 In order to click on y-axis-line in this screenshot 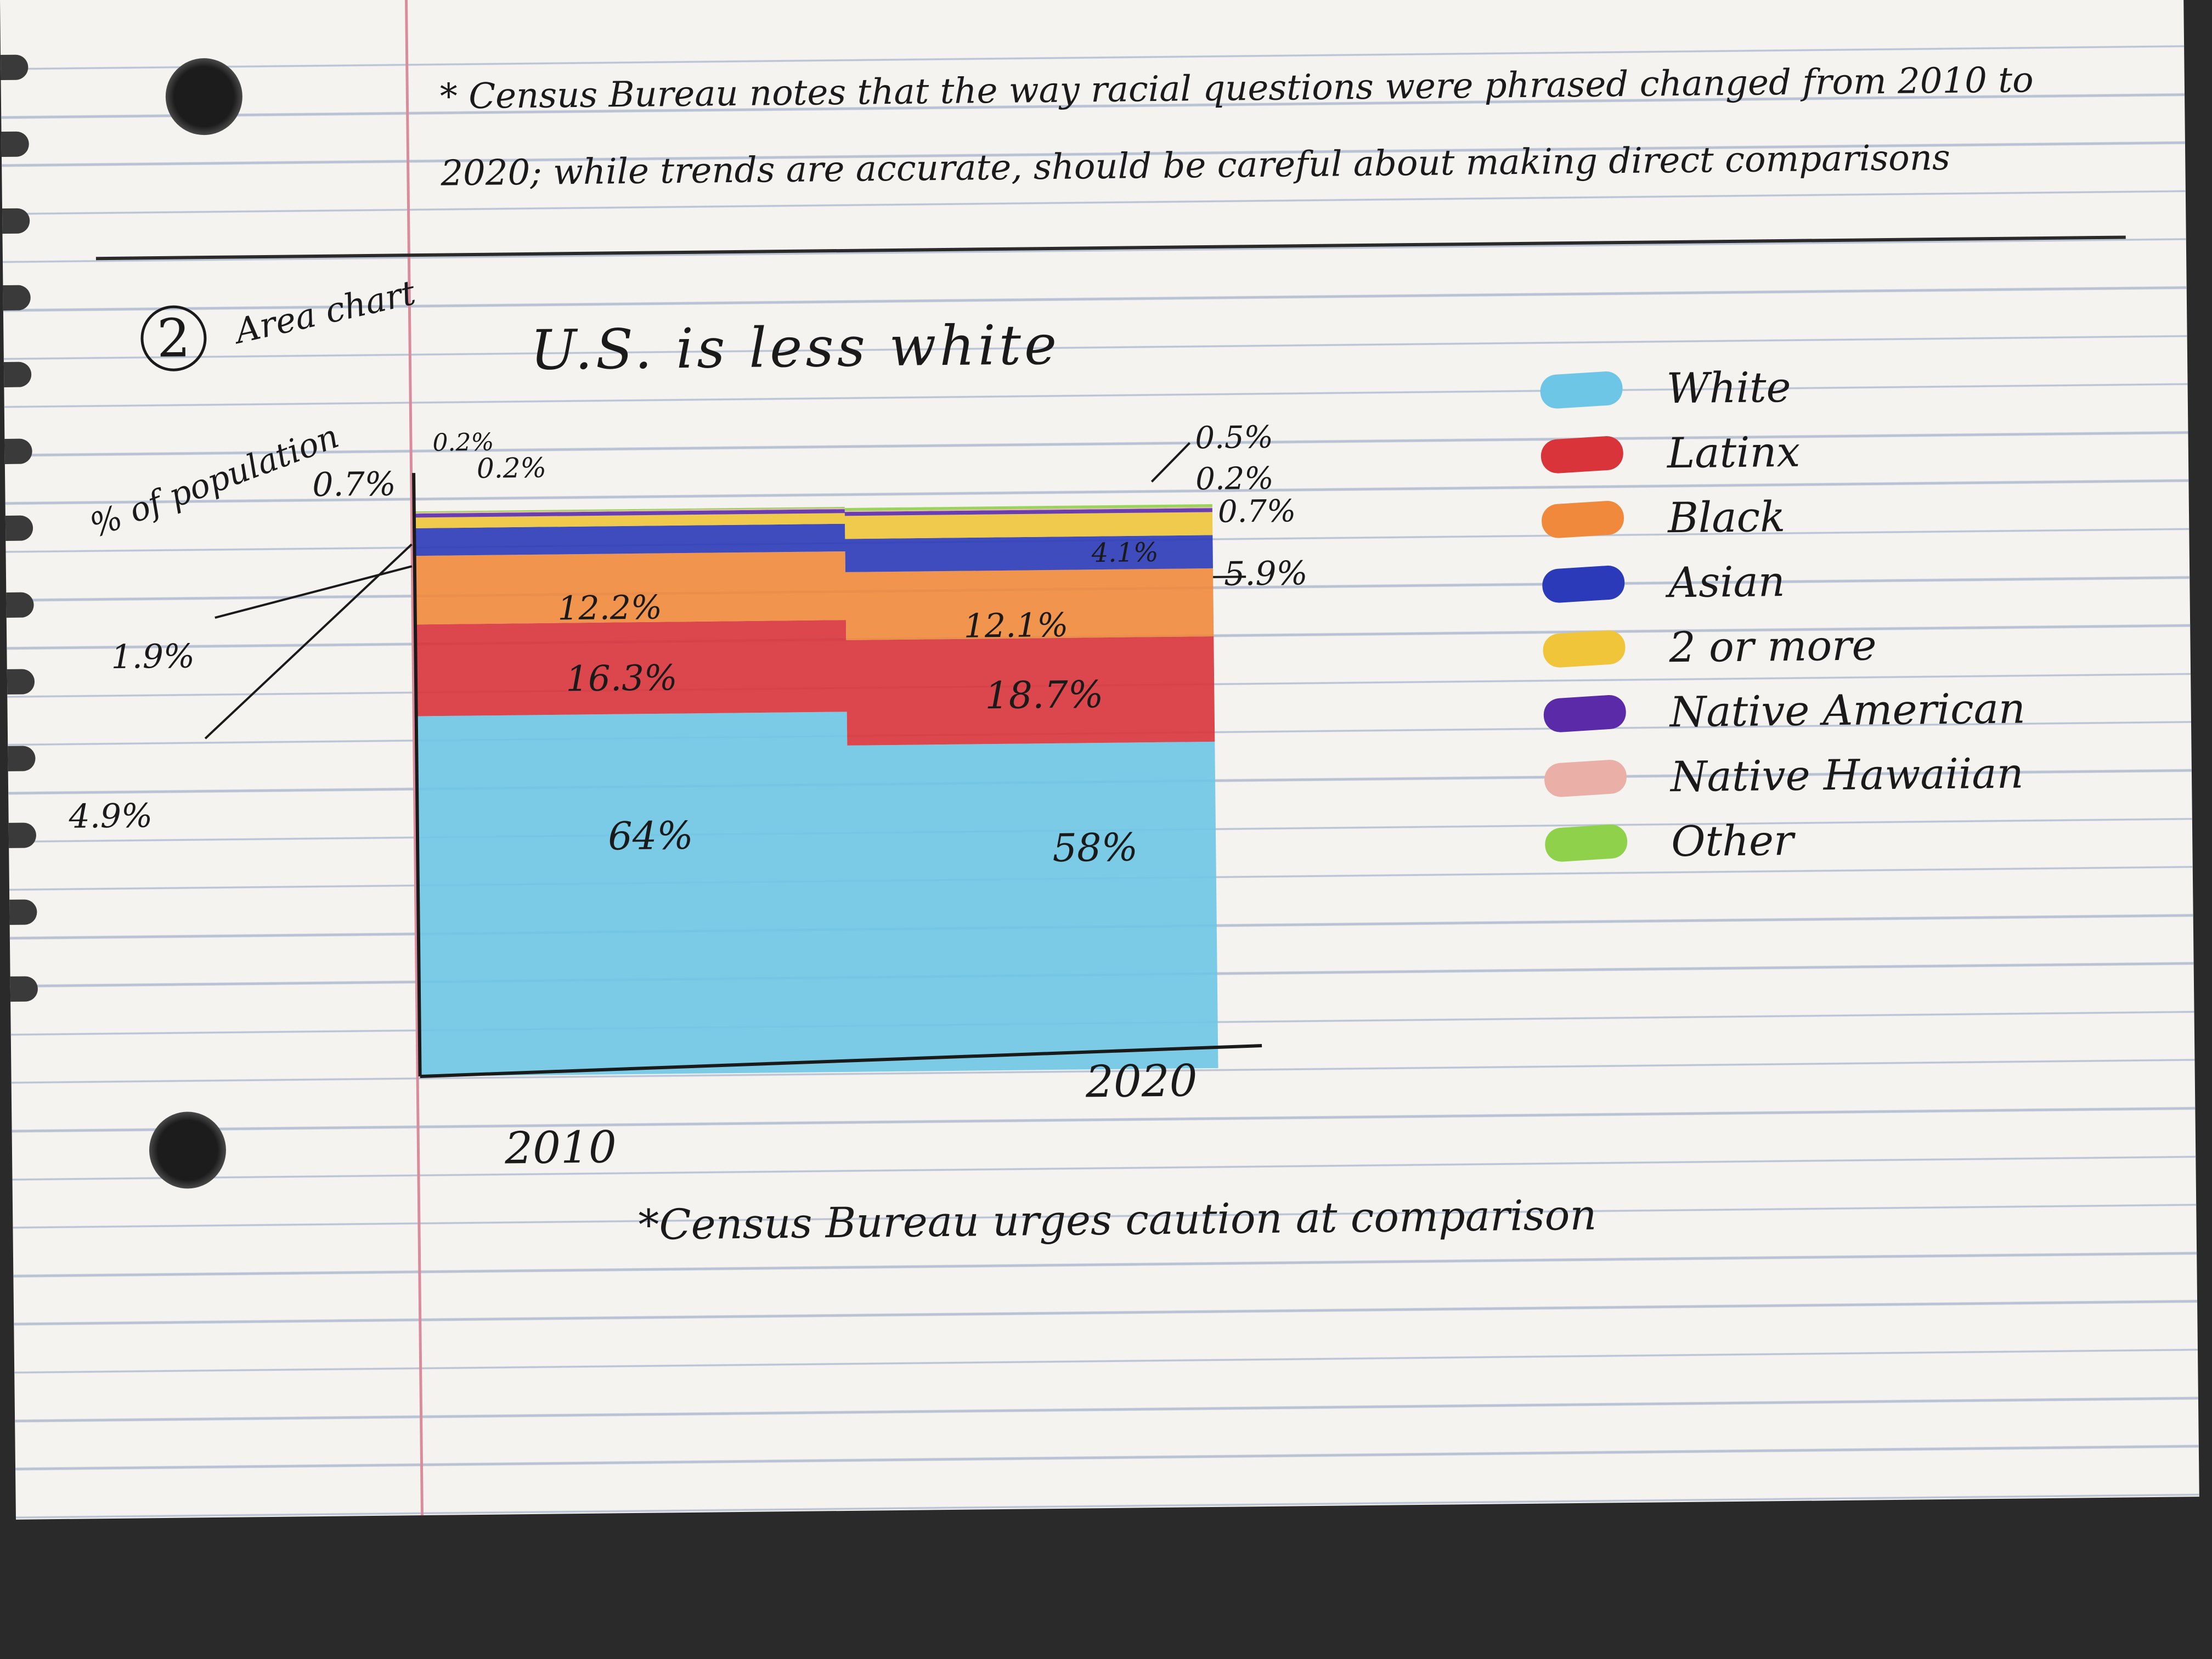, I will do `click(417, 775)`.